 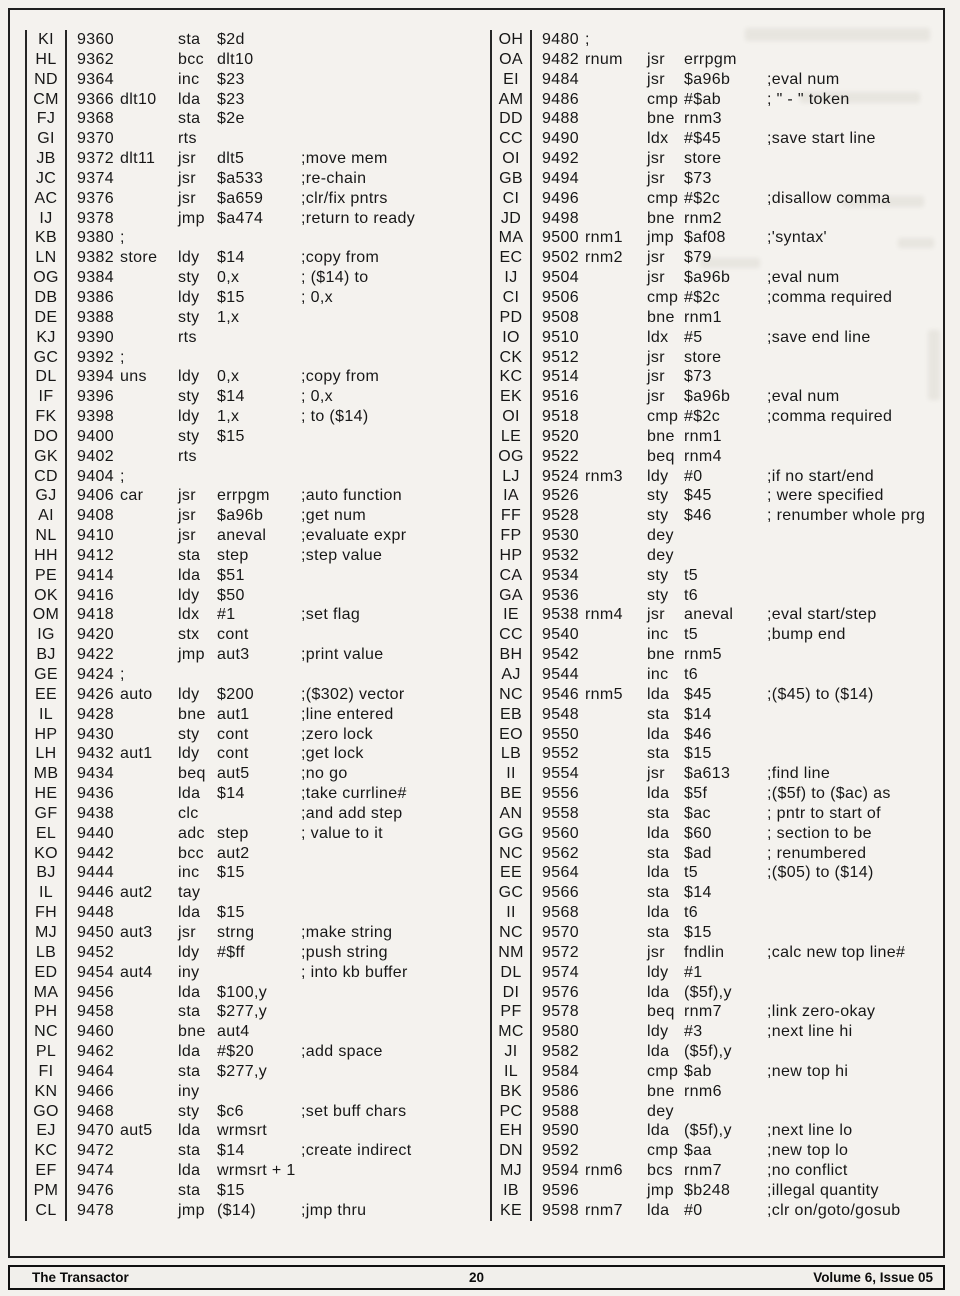 I want to click on comment: ;($5f) to ($ac) as, so click(x=829, y=794).